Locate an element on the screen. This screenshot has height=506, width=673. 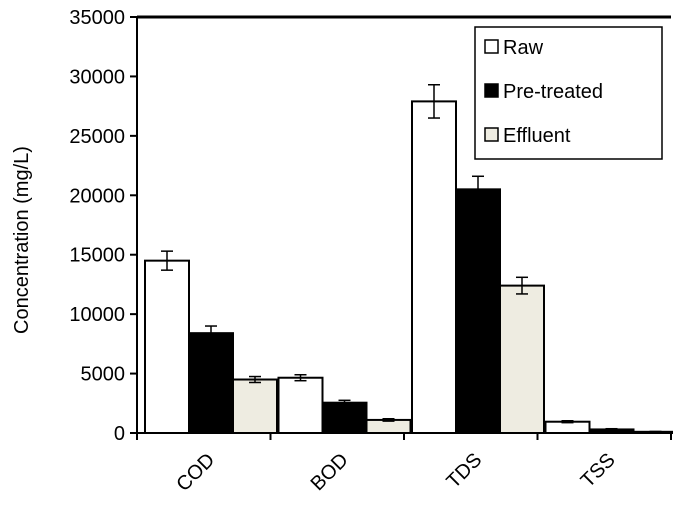
bar-effluent-cod is located at coordinates (255, 406).